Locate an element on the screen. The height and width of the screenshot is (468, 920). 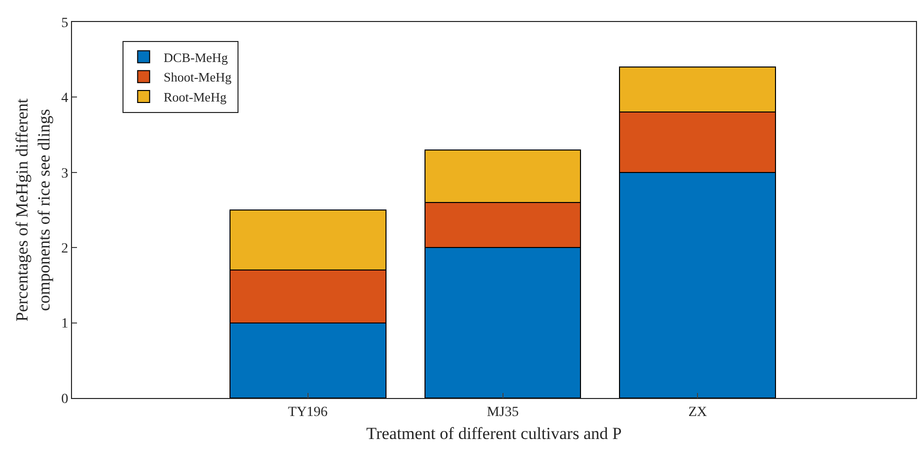
legend-label: DCB-MeHg is located at coordinates (196, 57).